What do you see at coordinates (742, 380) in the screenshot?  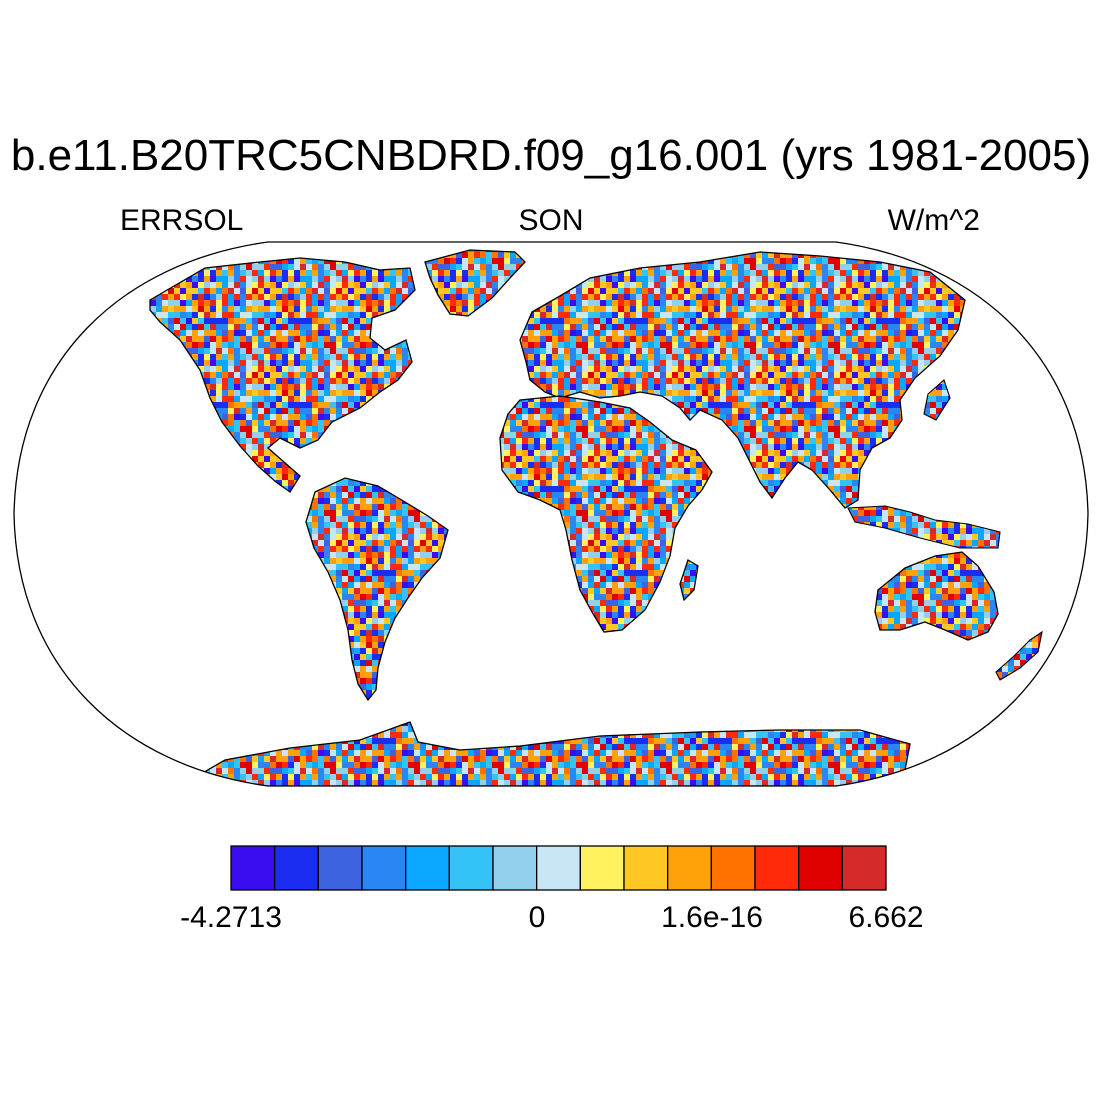 I see `eurasia` at bounding box center [742, 380].